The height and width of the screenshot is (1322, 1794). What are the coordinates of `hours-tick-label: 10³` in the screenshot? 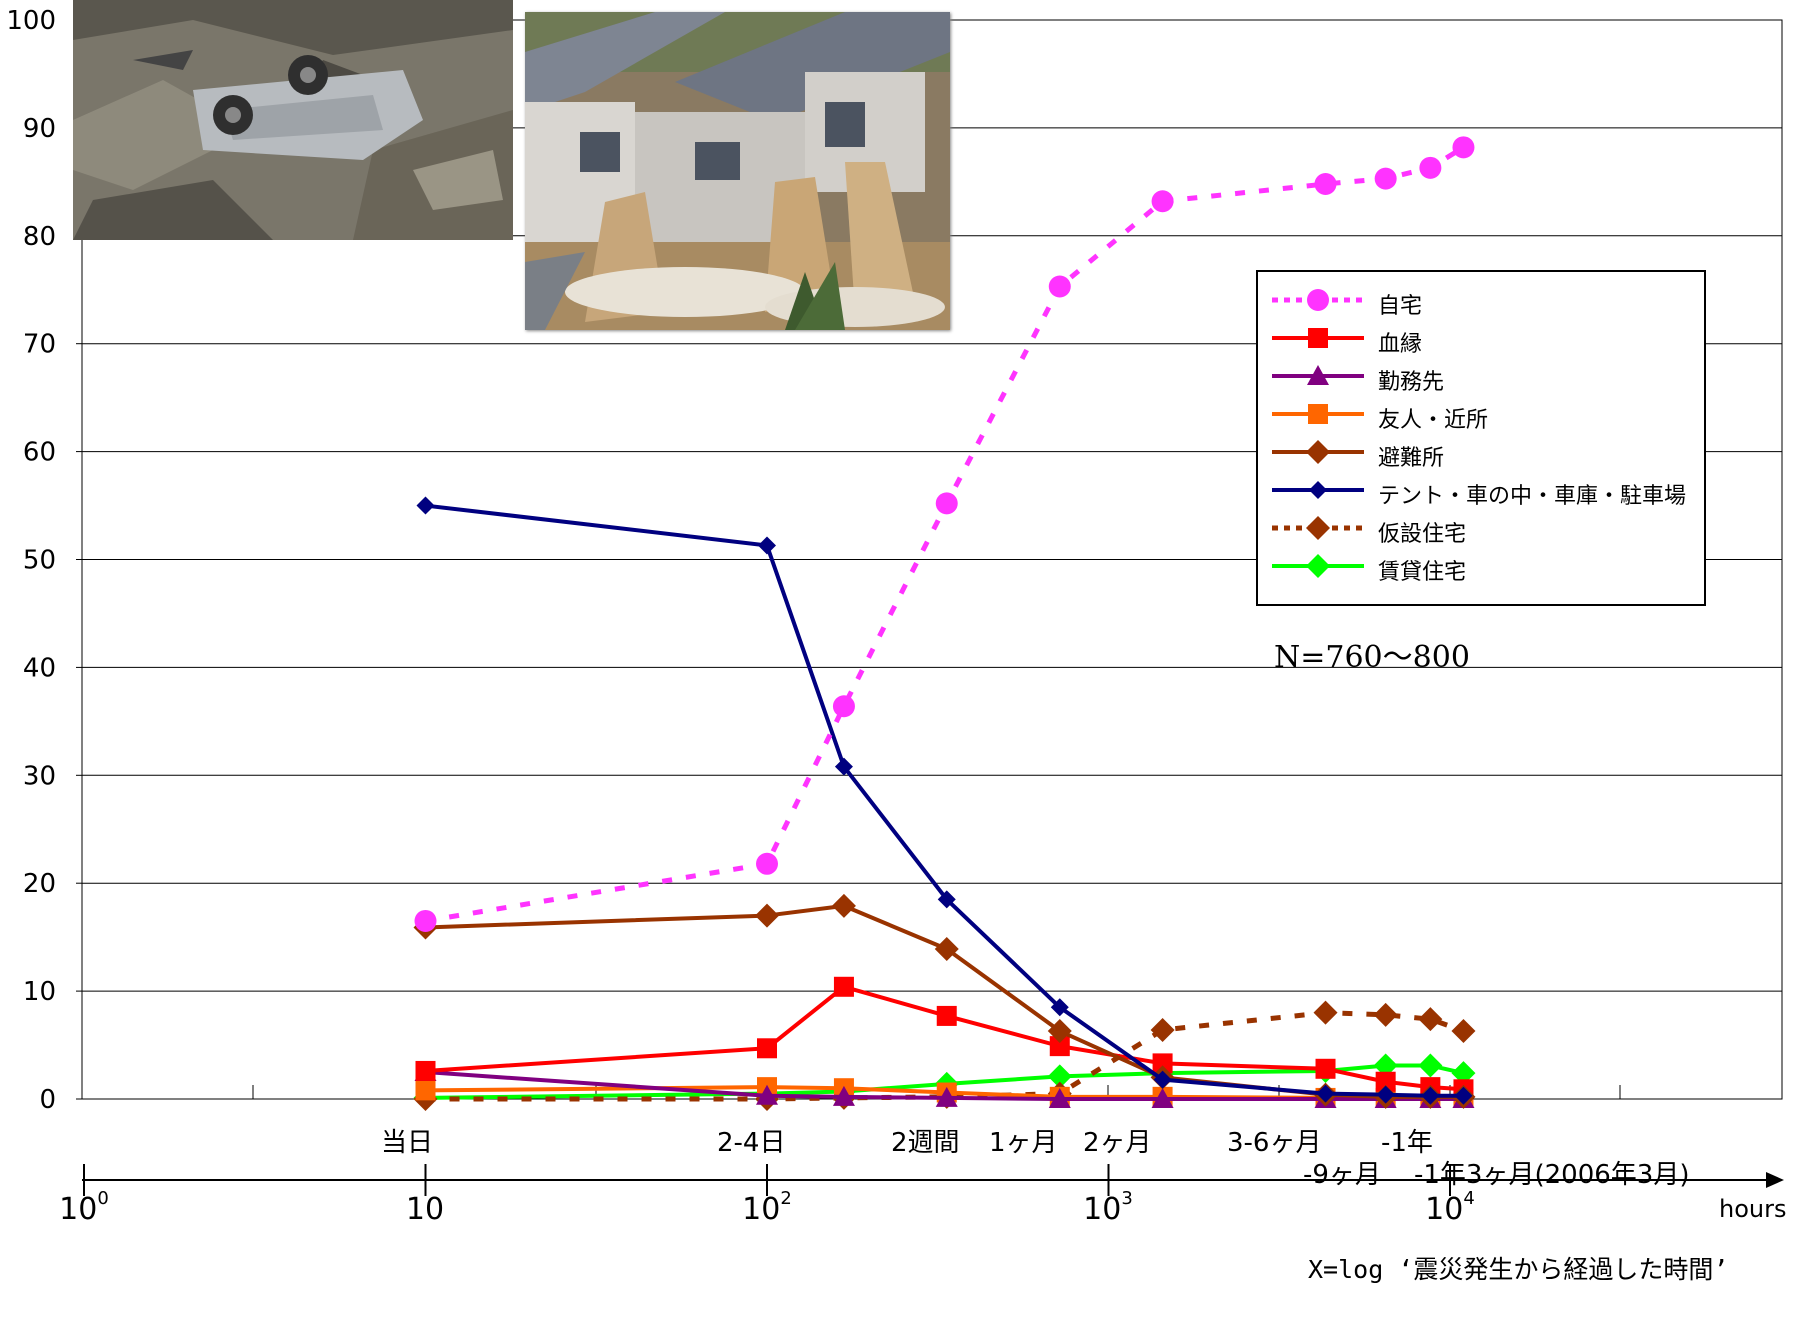 It's located at (1108, 1207).